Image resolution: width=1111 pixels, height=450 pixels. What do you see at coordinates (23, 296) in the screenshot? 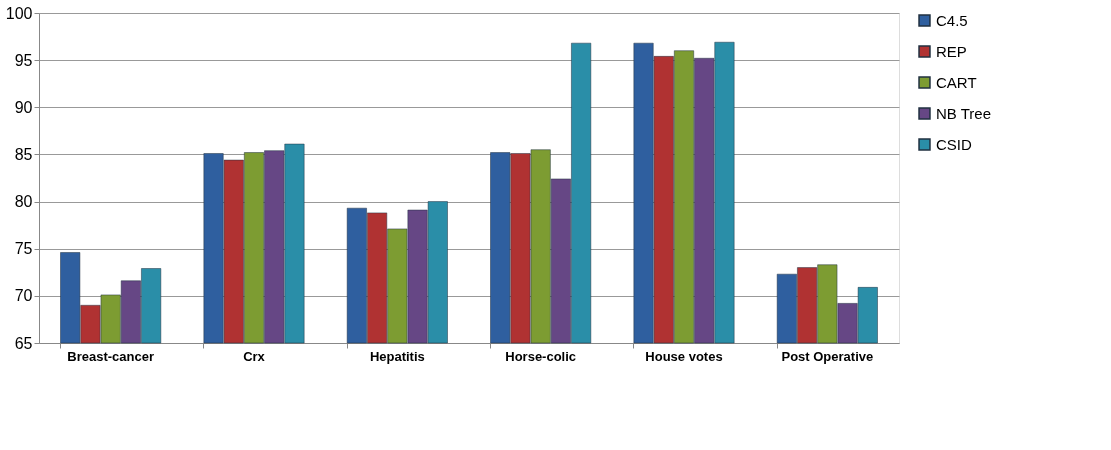
I see `y-tick-label: 70` at bounding box center [23, 296].